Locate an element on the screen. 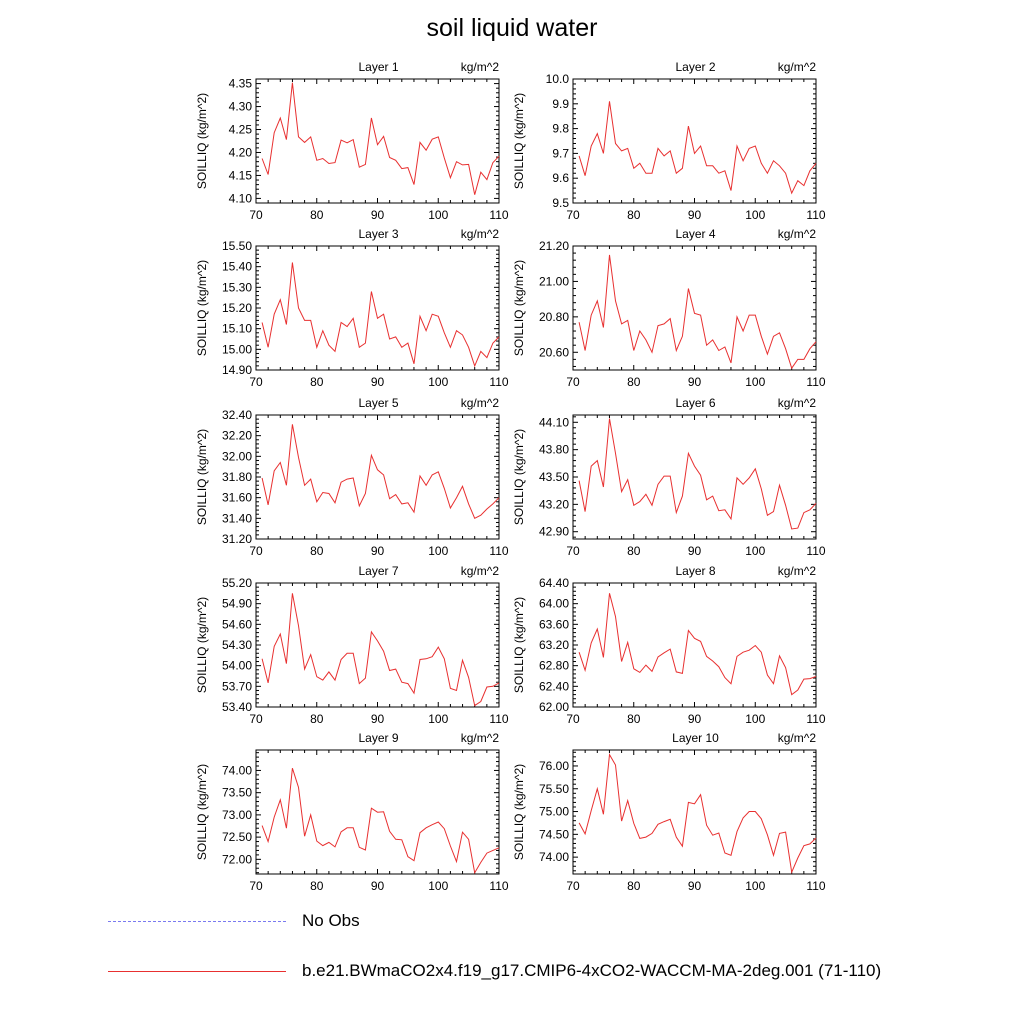 The image size is (1024, 1024). y-tick-label: 74.00 is located at coordinates (237, 770).